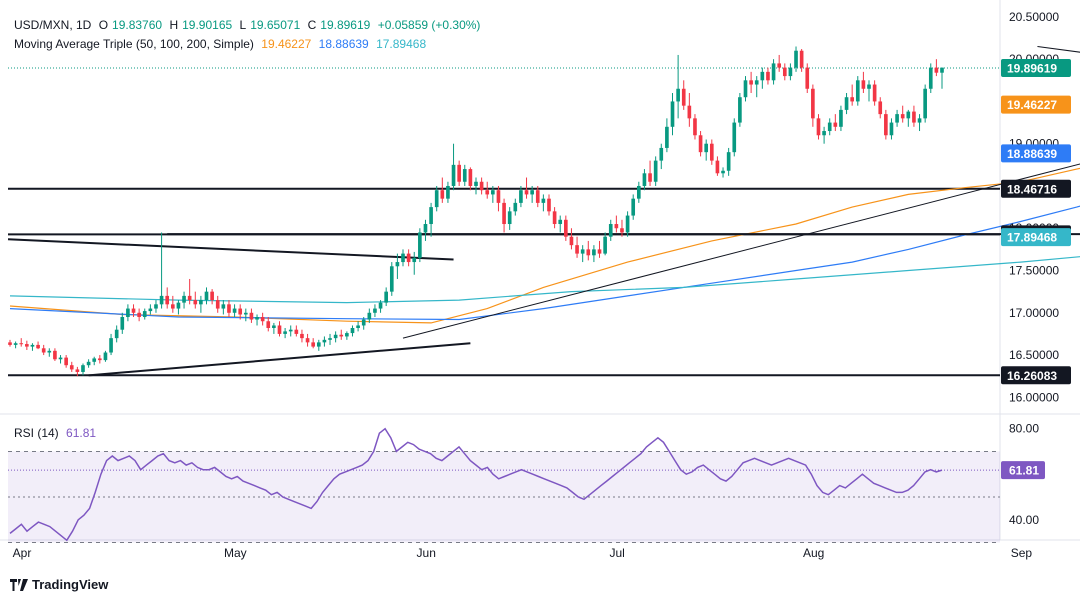 The height and width of the screenshot is (604, 1080). I want to click on open-label: O, so click(103, 25).